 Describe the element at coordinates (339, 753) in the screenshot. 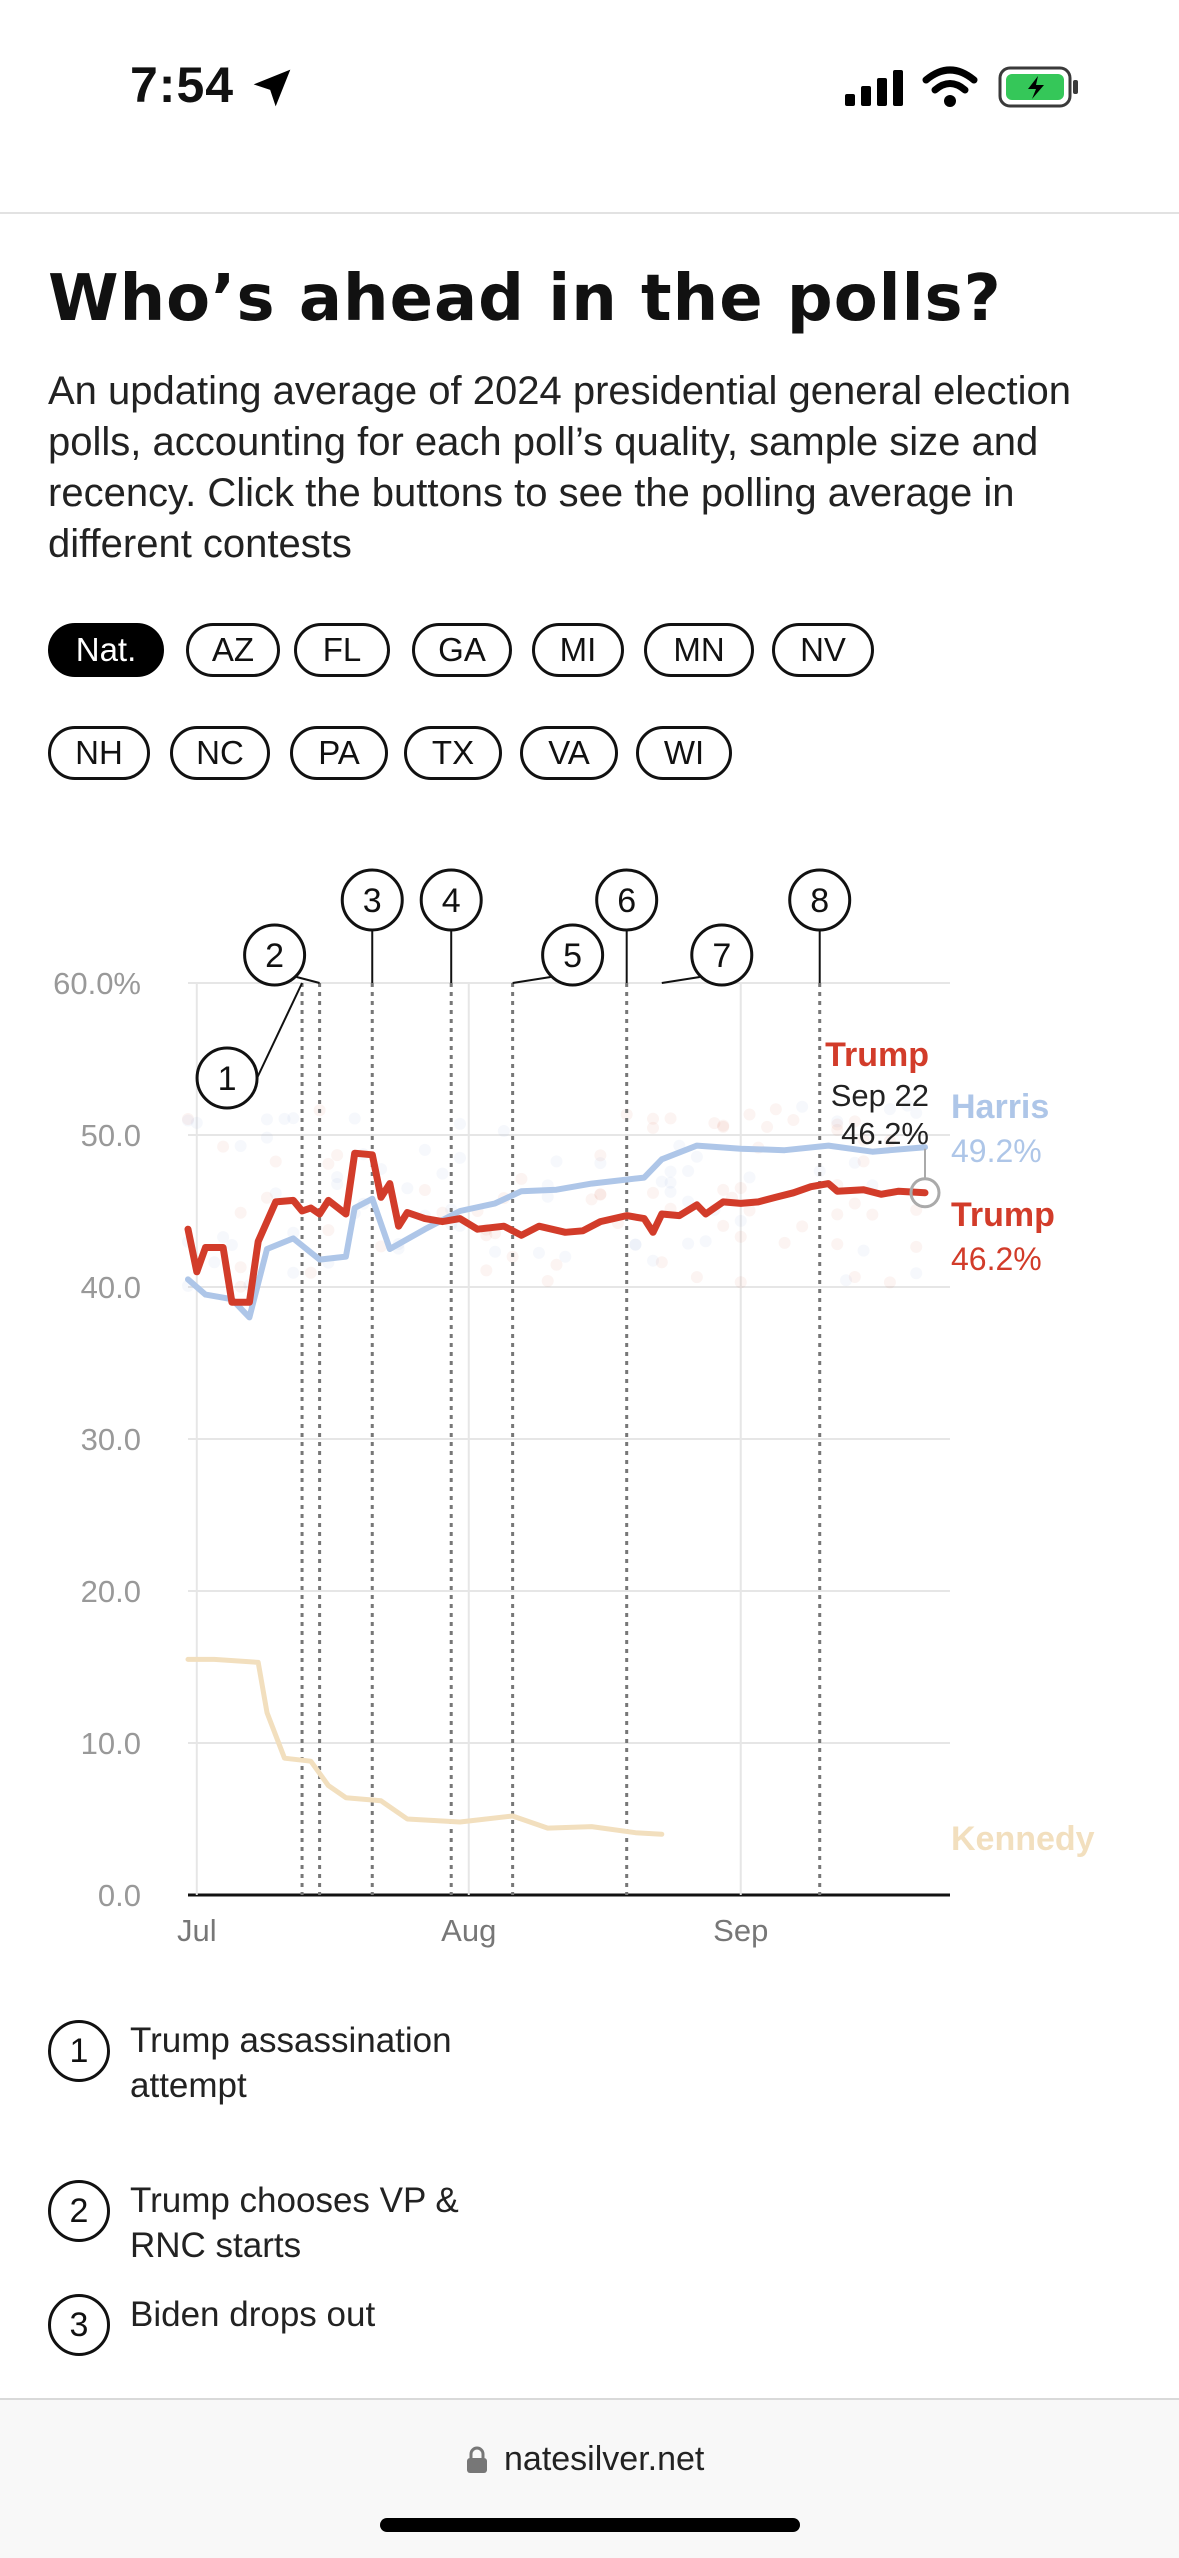

I see `filter-pa-button: PA` at that location.